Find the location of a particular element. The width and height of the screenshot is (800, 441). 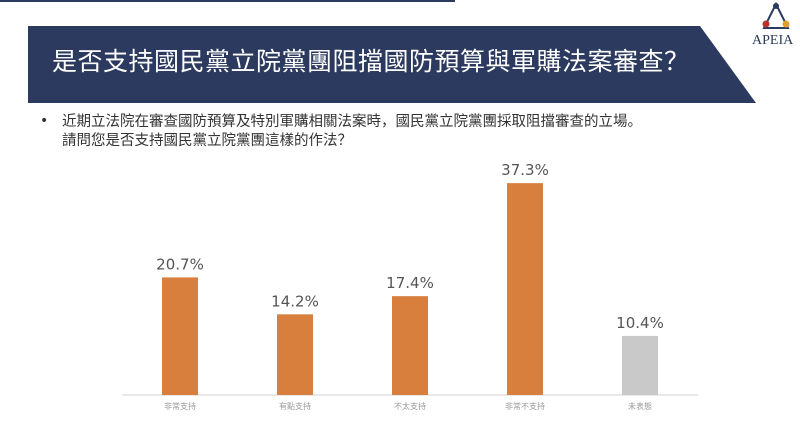

apeia-logo-icon is located at coordinates (776, 15).